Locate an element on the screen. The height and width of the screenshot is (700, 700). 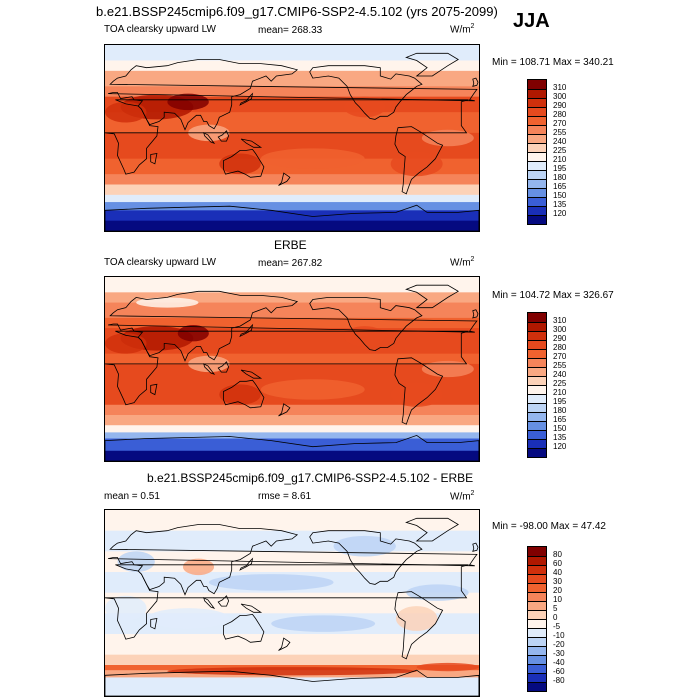
colorbar-tick-label: -30 is located at coordinates (559, 653).